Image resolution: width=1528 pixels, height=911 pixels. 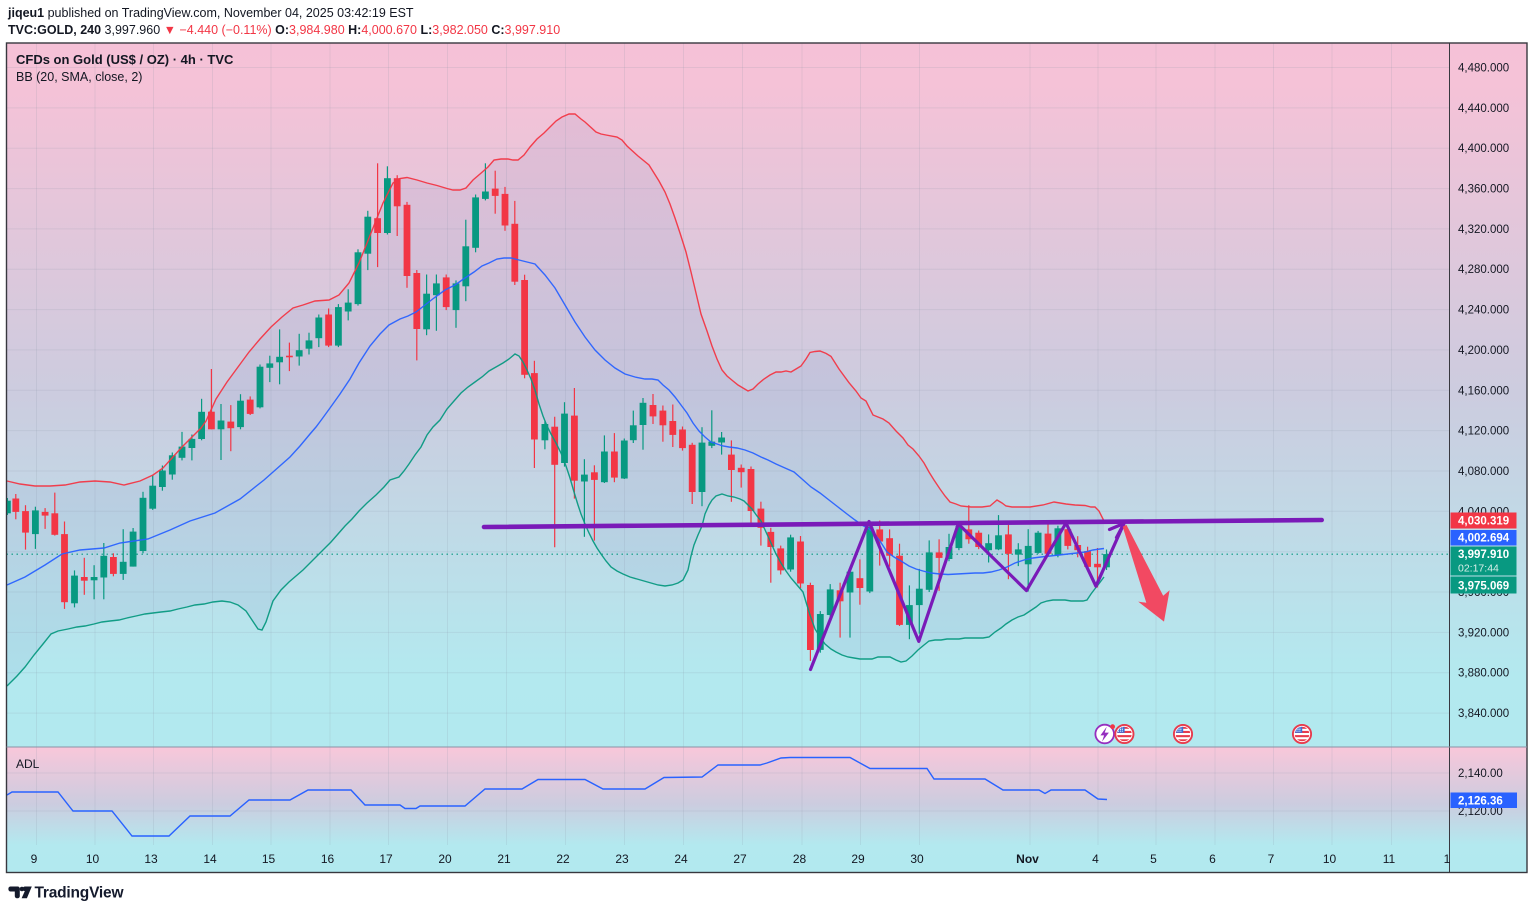 What do you see at coordinates (151, 859) in the screenshot?
I see `svg-text: 13` at bounding box center [151, 859].